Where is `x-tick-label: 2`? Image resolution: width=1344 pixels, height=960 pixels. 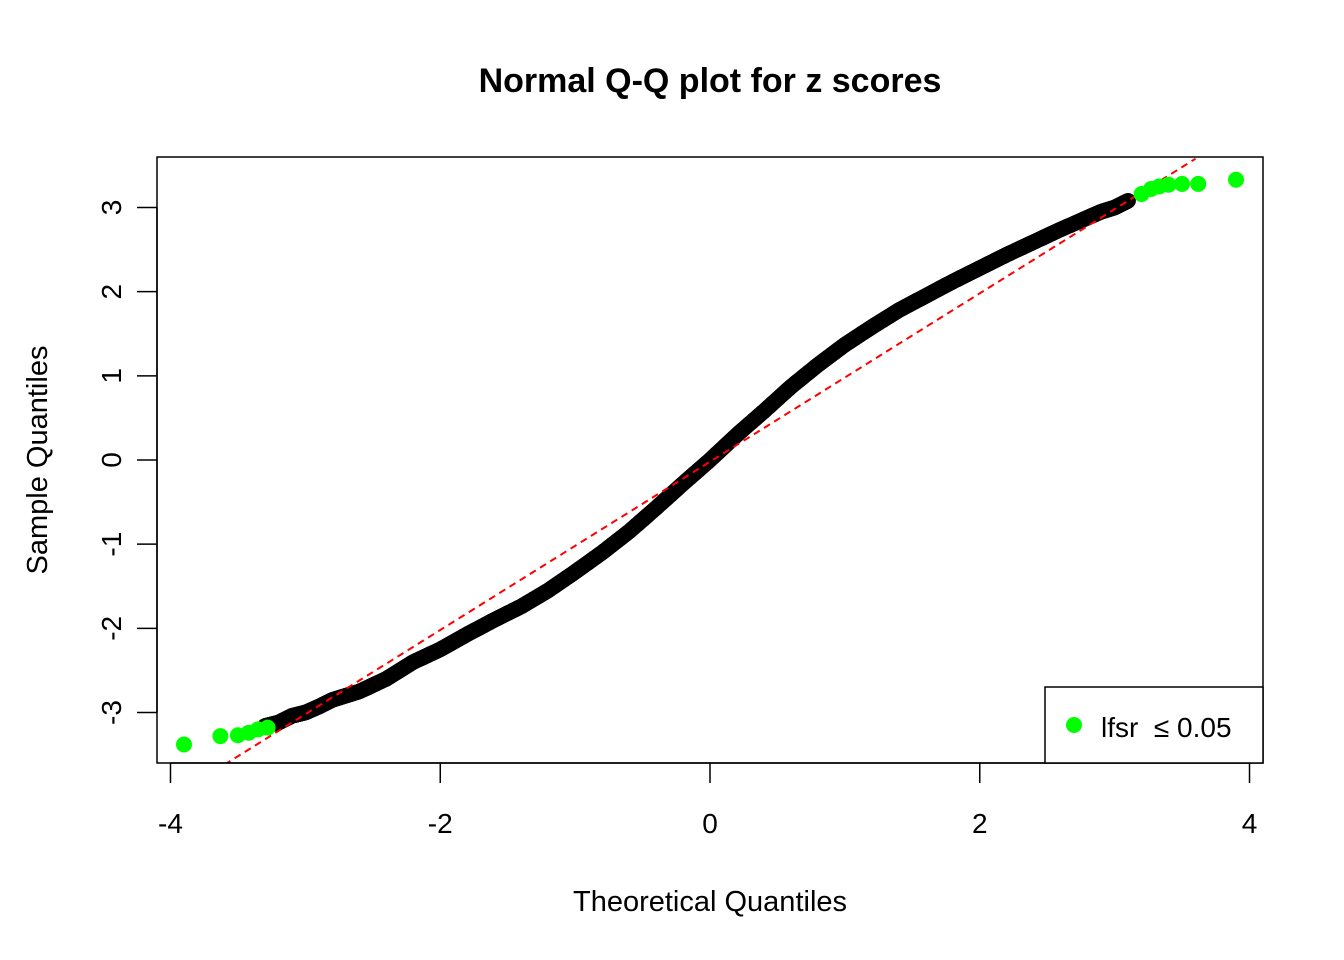
x-tick-label: 2 is located at coordinates (980, 823).